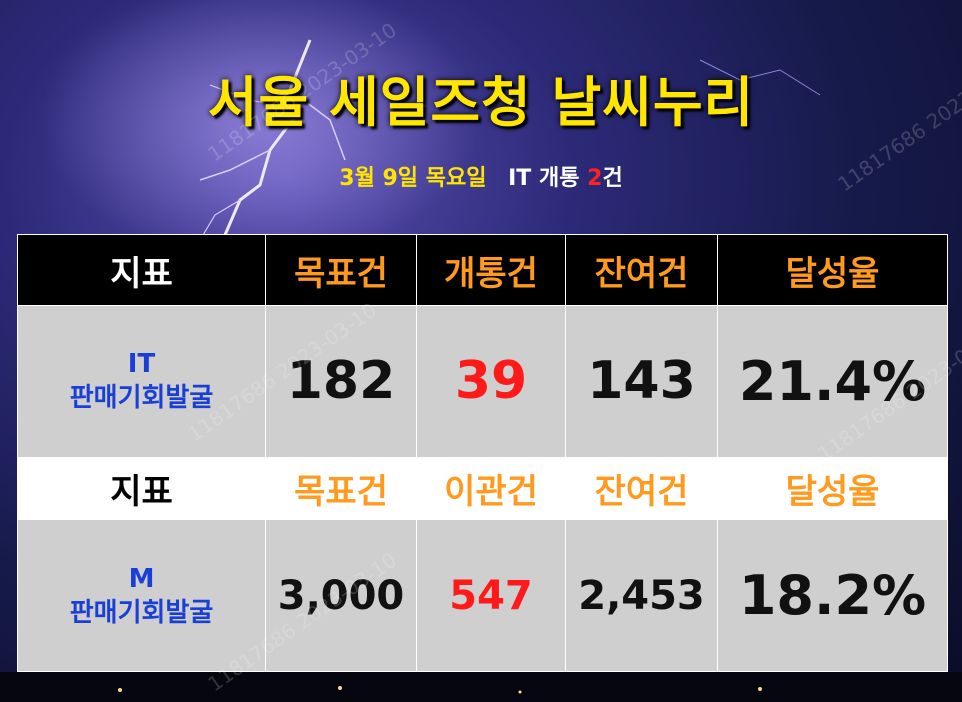  What do you see at coordinates (481, 102) in the screenshot?
I see `page-title: 서울 세일즈청 날씨누리` at bounding box center [481, 102].